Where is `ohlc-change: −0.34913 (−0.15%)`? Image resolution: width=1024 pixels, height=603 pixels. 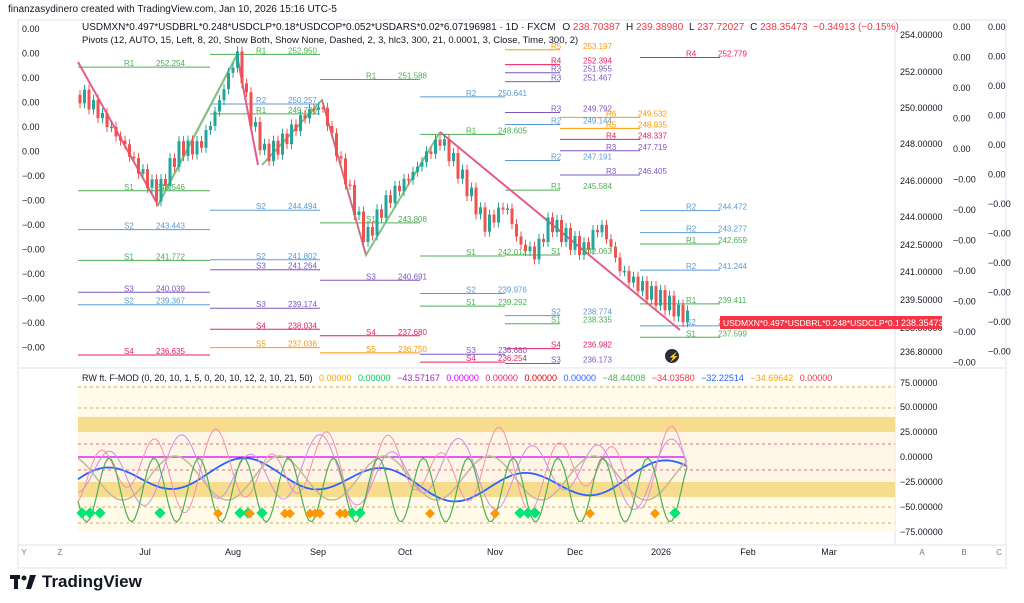 ohlc-change: −0.34913 (−0.15%) is located at coordinates (856, 27).